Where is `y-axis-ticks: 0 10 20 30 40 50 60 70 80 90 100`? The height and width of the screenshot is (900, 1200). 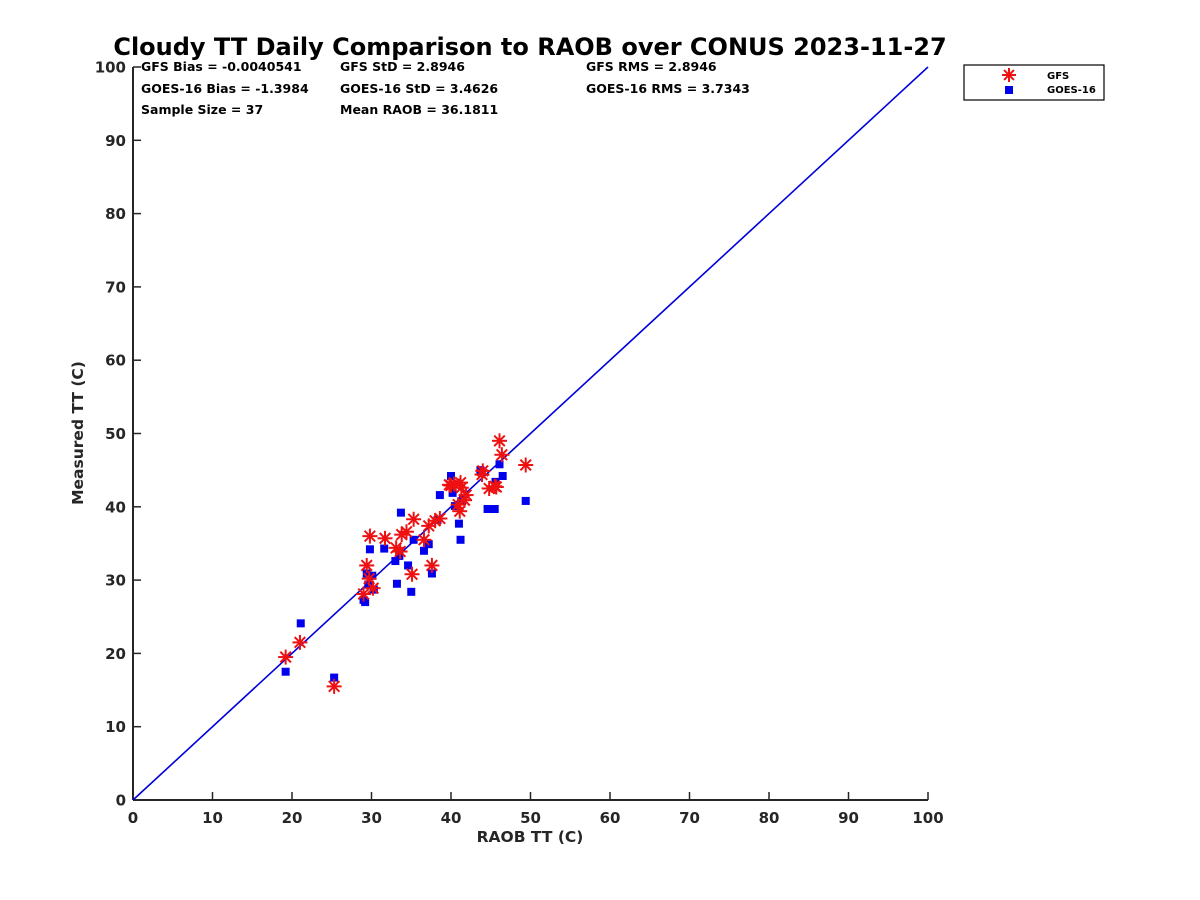
y-axis-ticks: 0 10 20 30 40 50 60 70 80 90 100 is located at coordinates (118, 434).